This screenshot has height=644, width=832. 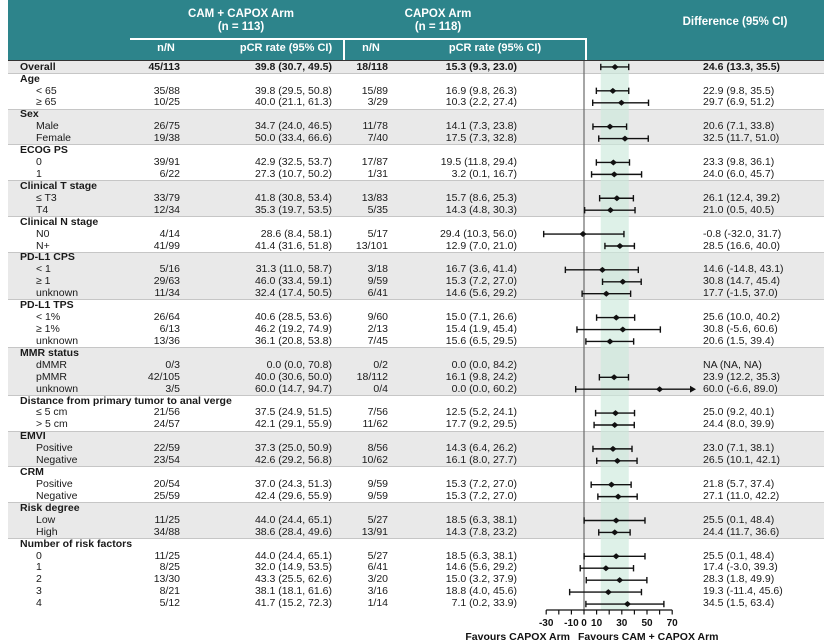 What do you see at coordinates (299, 364) in the screenshot?
I see `arm1-pcr-cell: 0.0 (0.0, 70.8)` at bounding box center [299, 364].